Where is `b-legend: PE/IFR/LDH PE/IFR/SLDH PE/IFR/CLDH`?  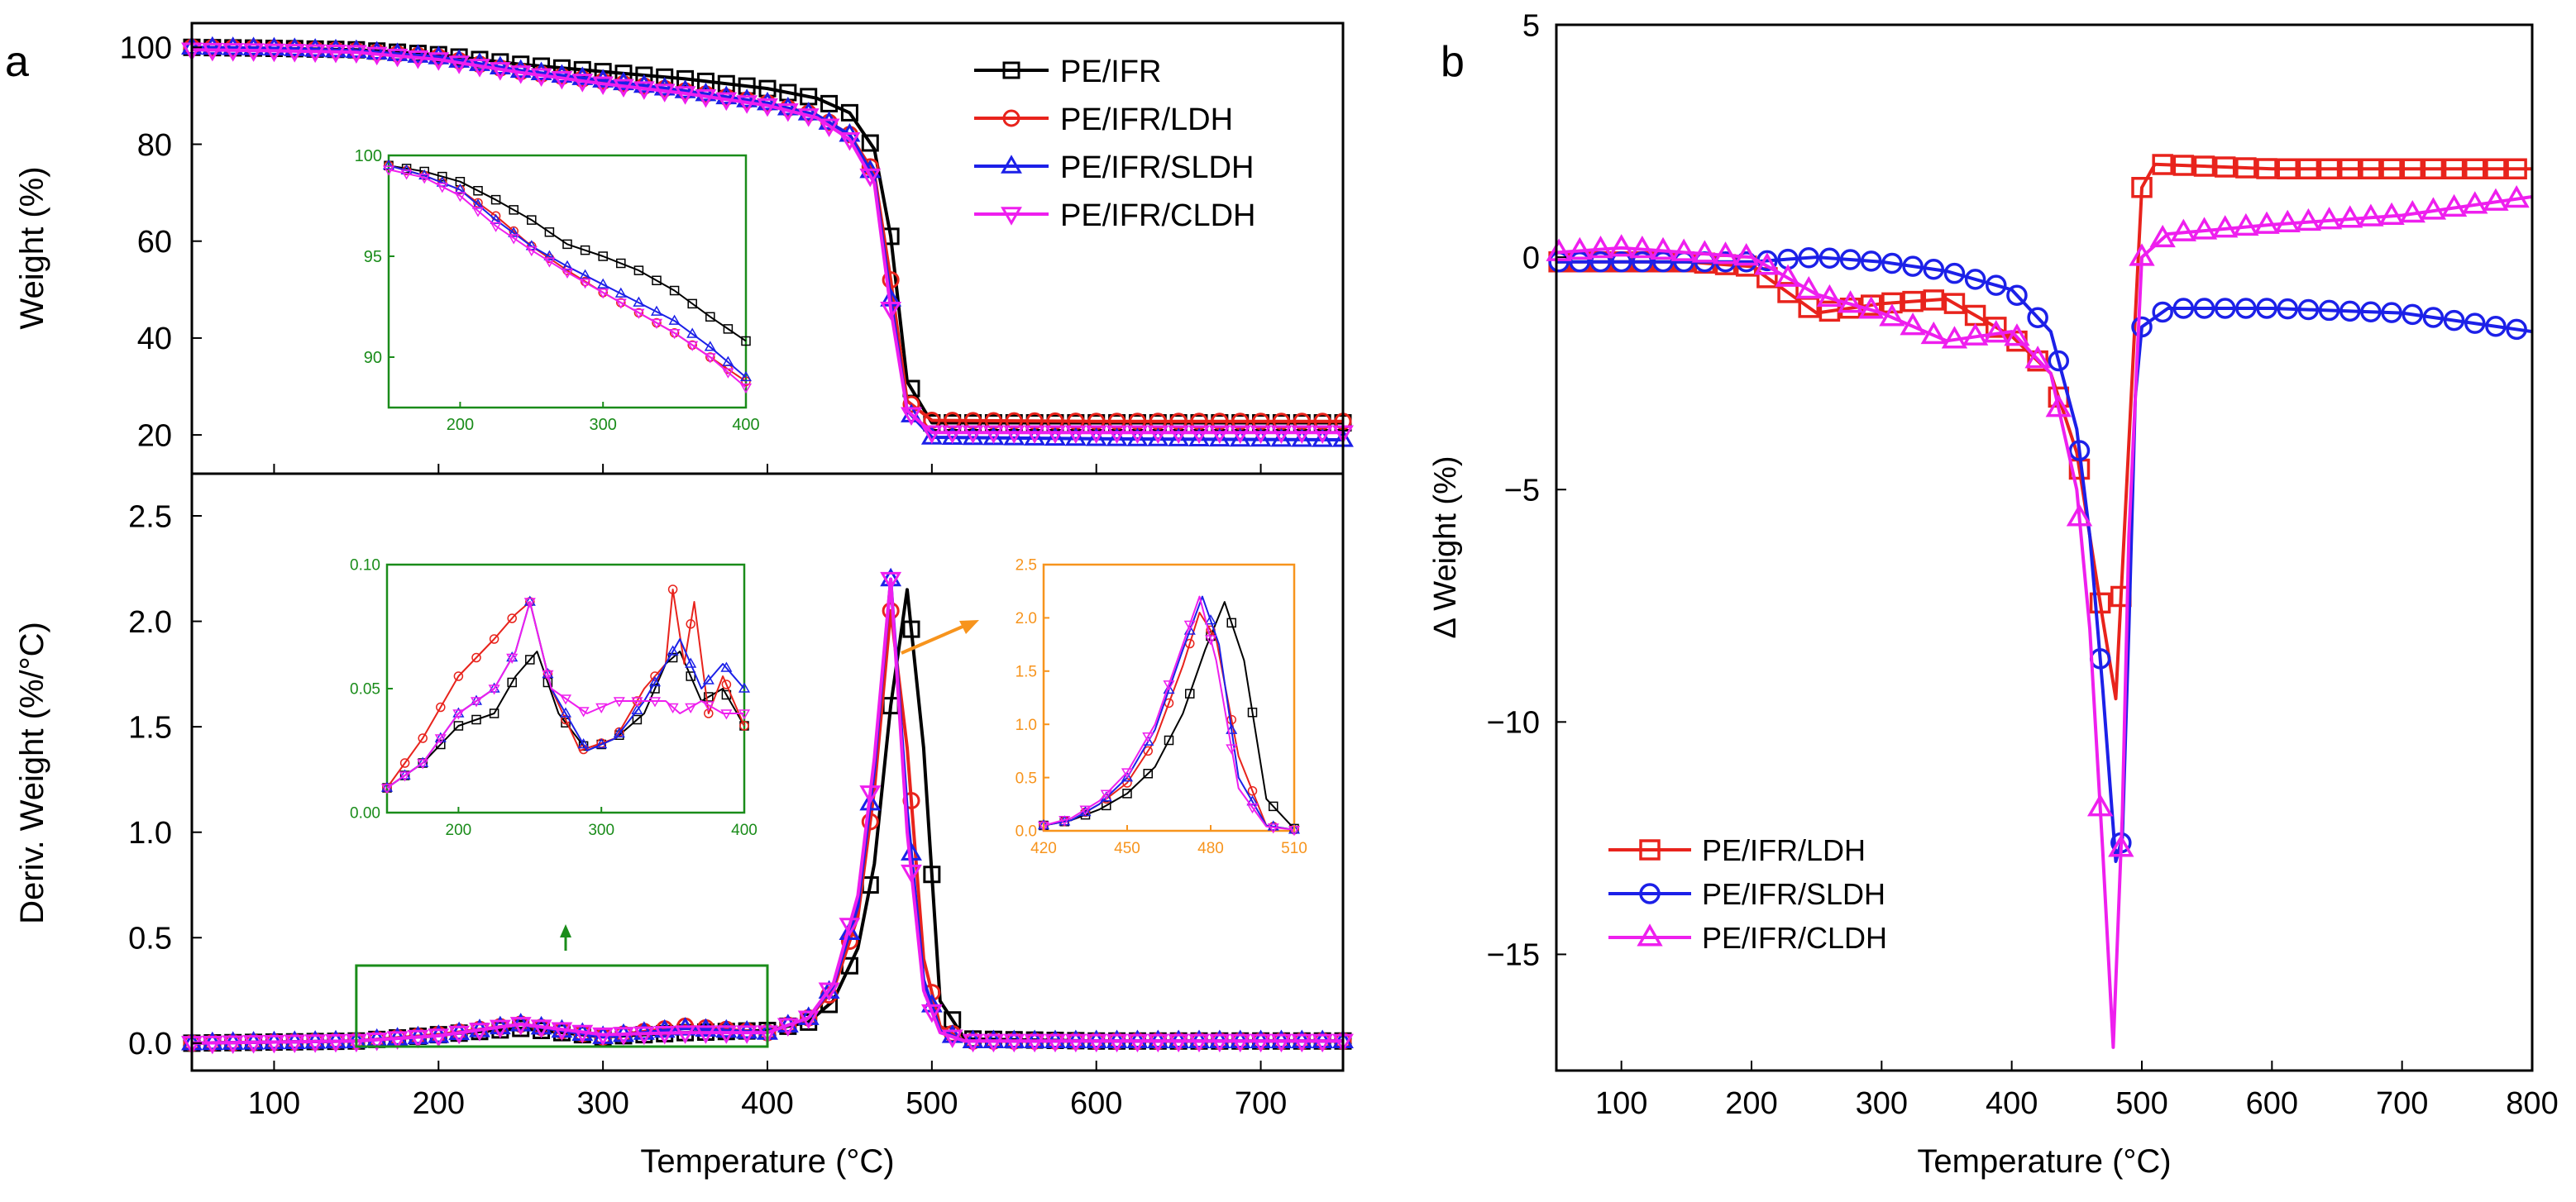 b-legend: PE/IFR/LDH PE/IFR/SLDH PE/IFR/CLDH is located at coordinates (1748, 894).